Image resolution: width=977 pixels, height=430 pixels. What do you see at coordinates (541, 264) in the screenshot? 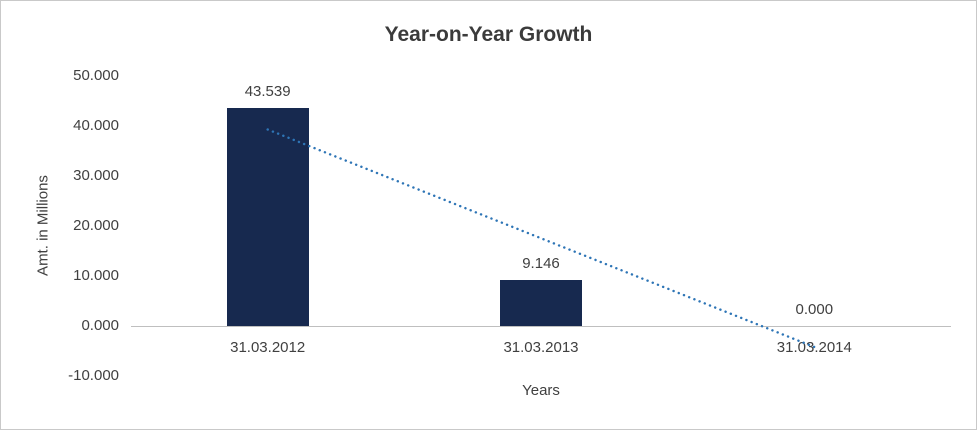
I see `data-label: 9.146` at bounding box center [541, 264].